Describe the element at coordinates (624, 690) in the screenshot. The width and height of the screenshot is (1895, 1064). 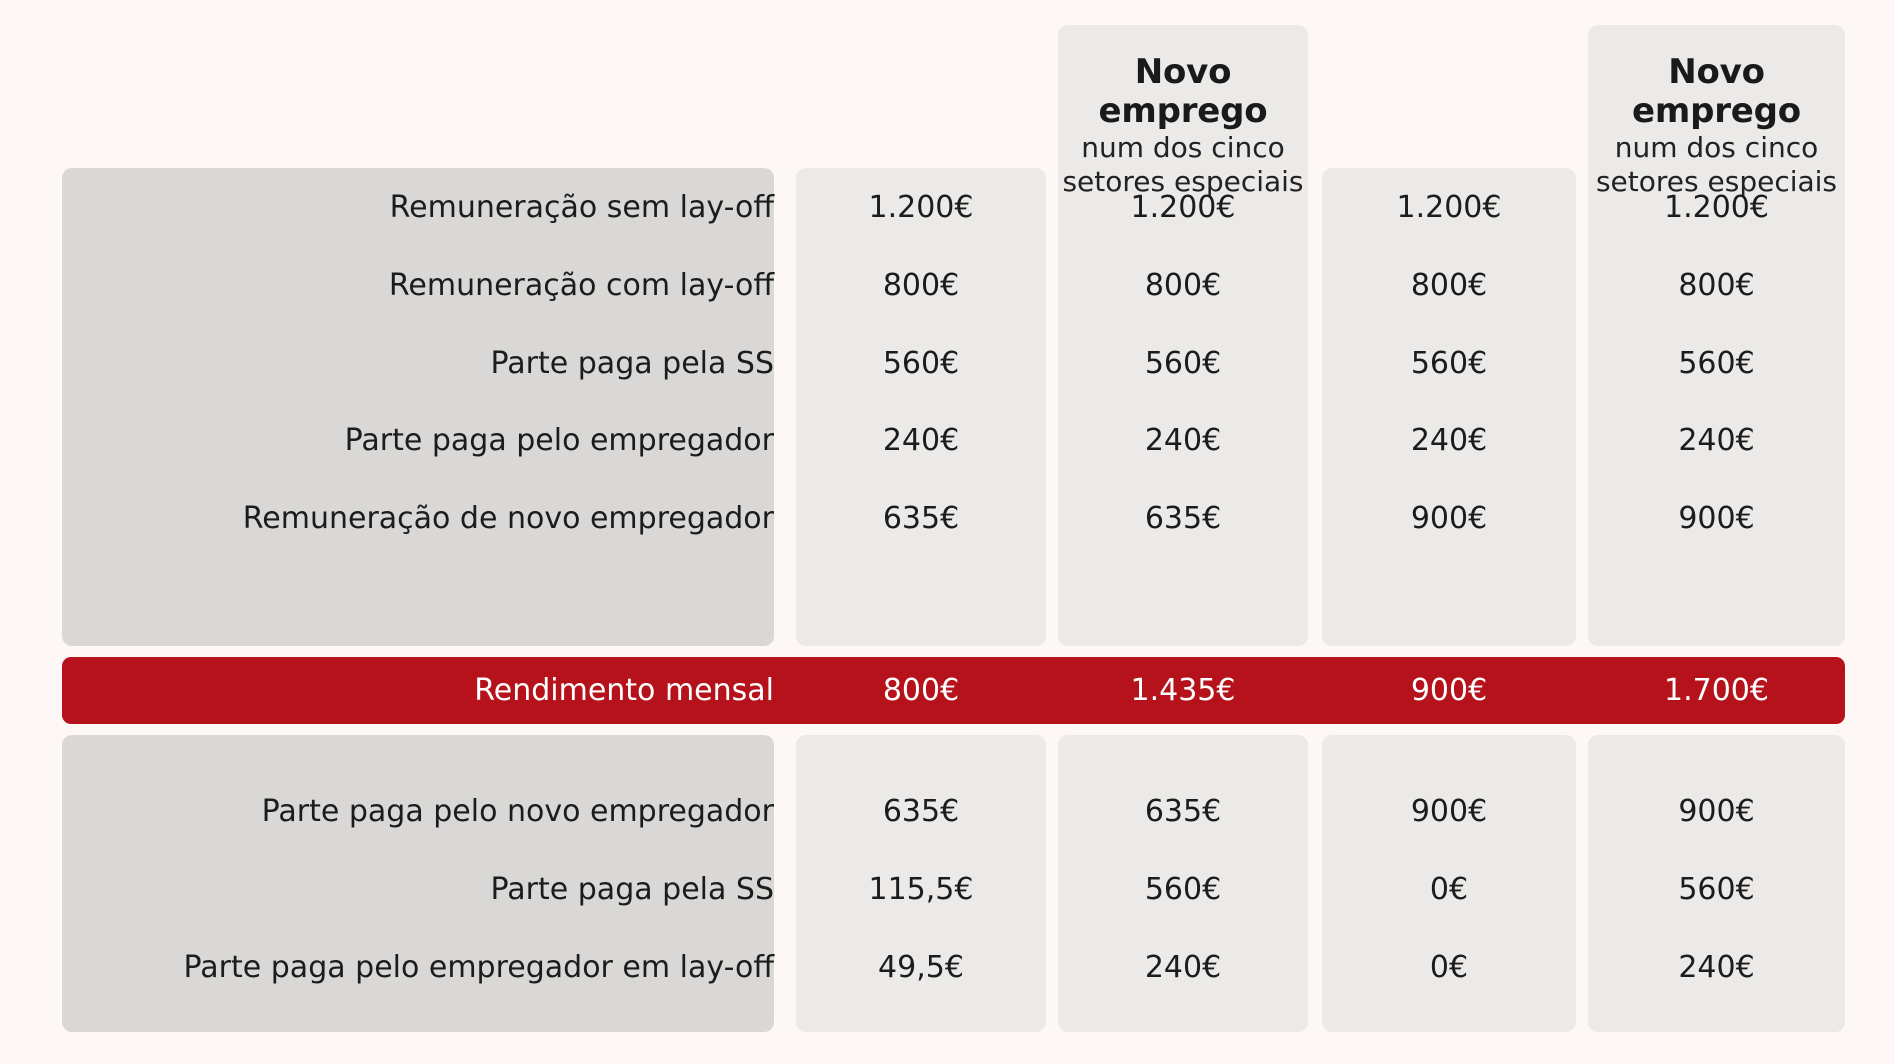
I see `highlight-row-label: Rendimento mensal` at that location.